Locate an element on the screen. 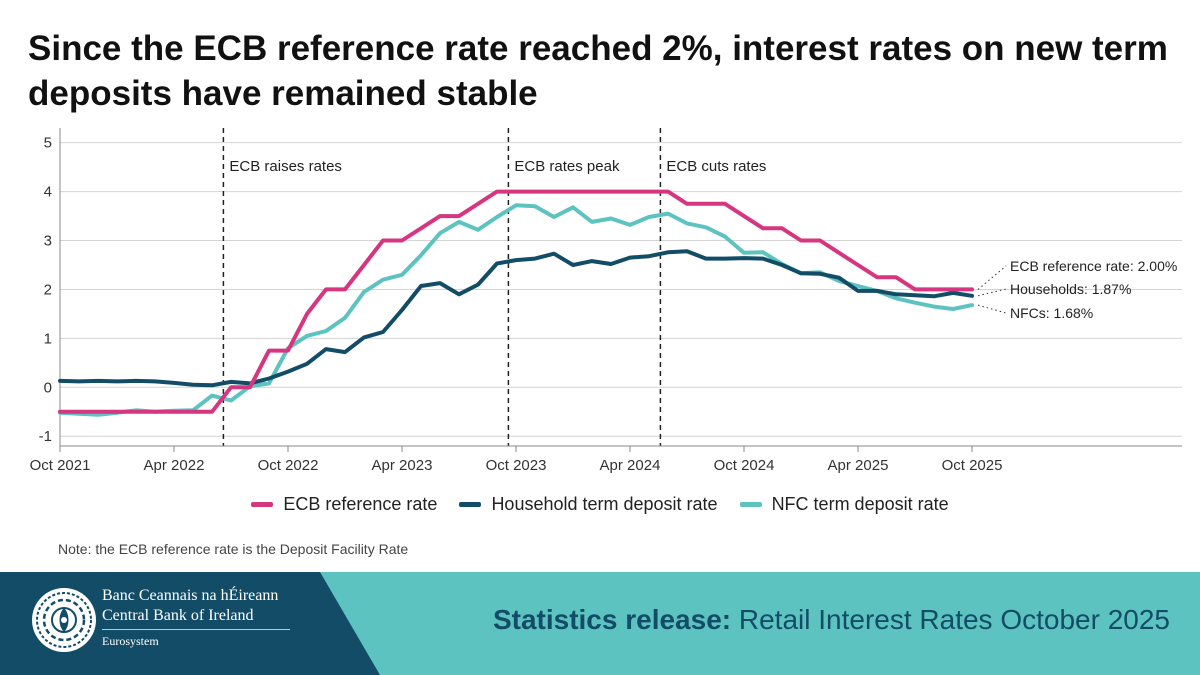  y-tick-label: 2 is located at coordinates (48, 289).